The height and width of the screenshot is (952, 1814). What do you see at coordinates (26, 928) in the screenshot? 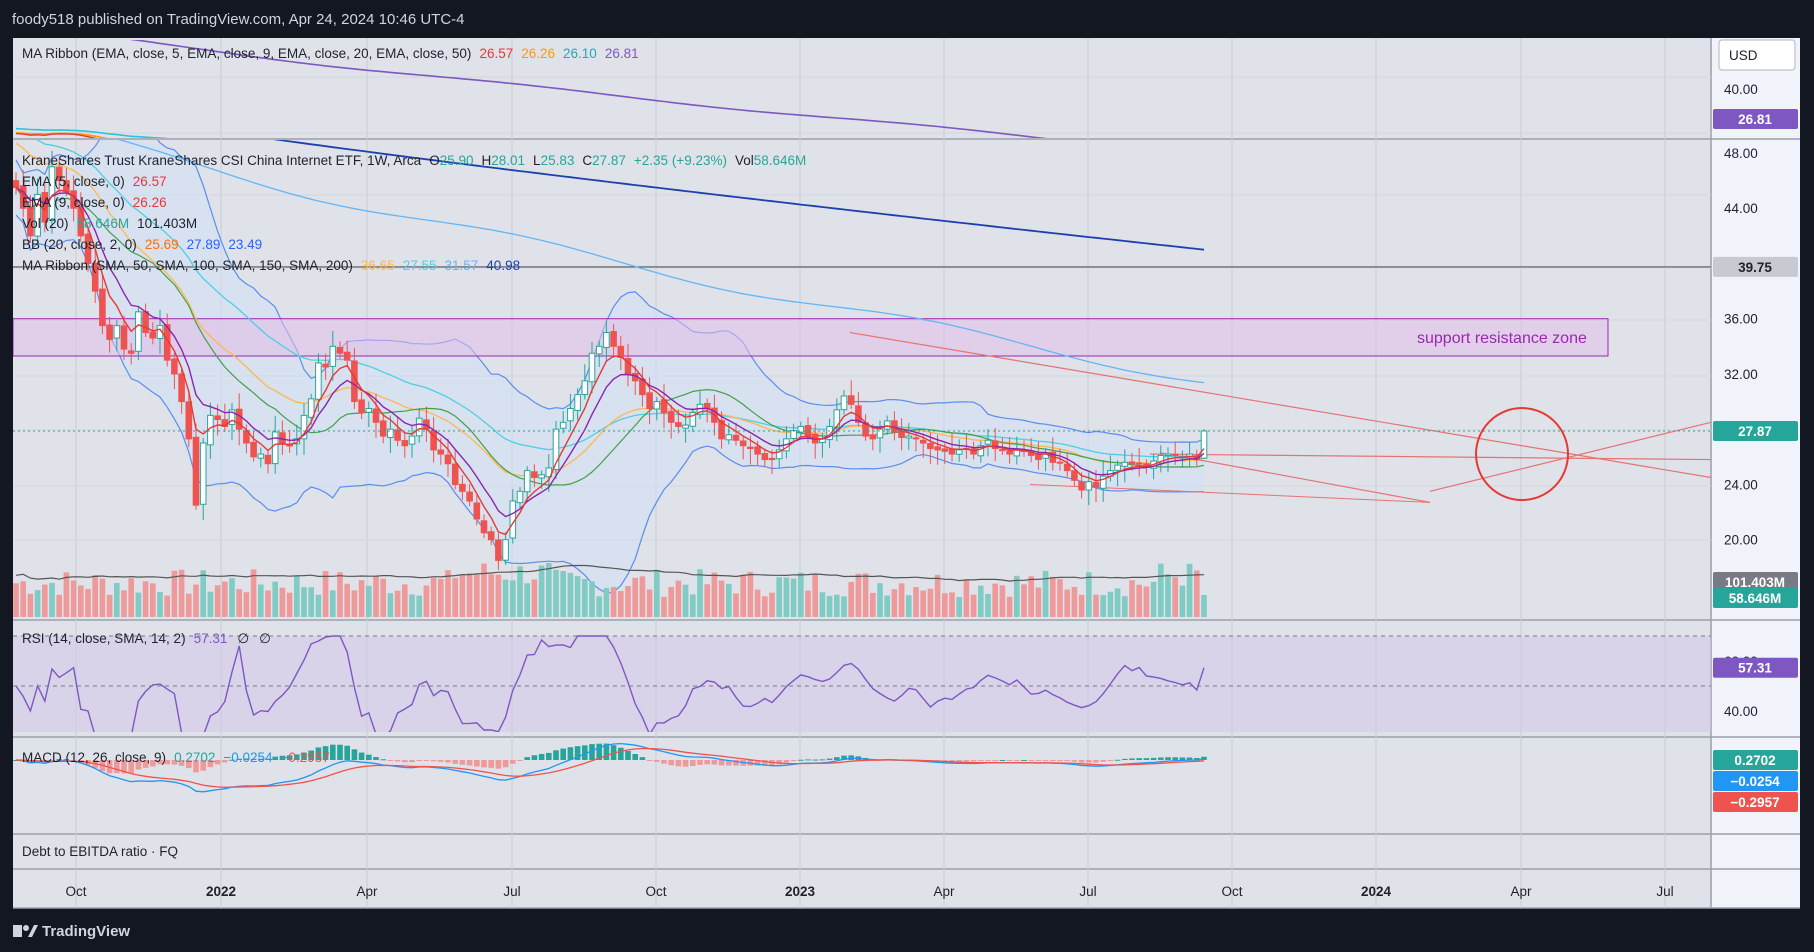
I see `tv-logo-dot-icon` at bounding box center [26, 928].